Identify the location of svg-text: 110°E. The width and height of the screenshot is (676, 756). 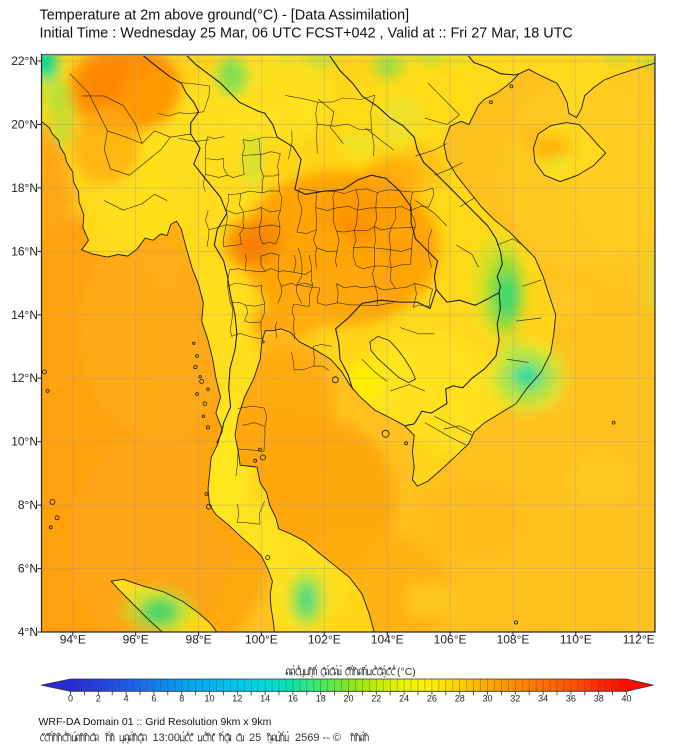
(576, 640).